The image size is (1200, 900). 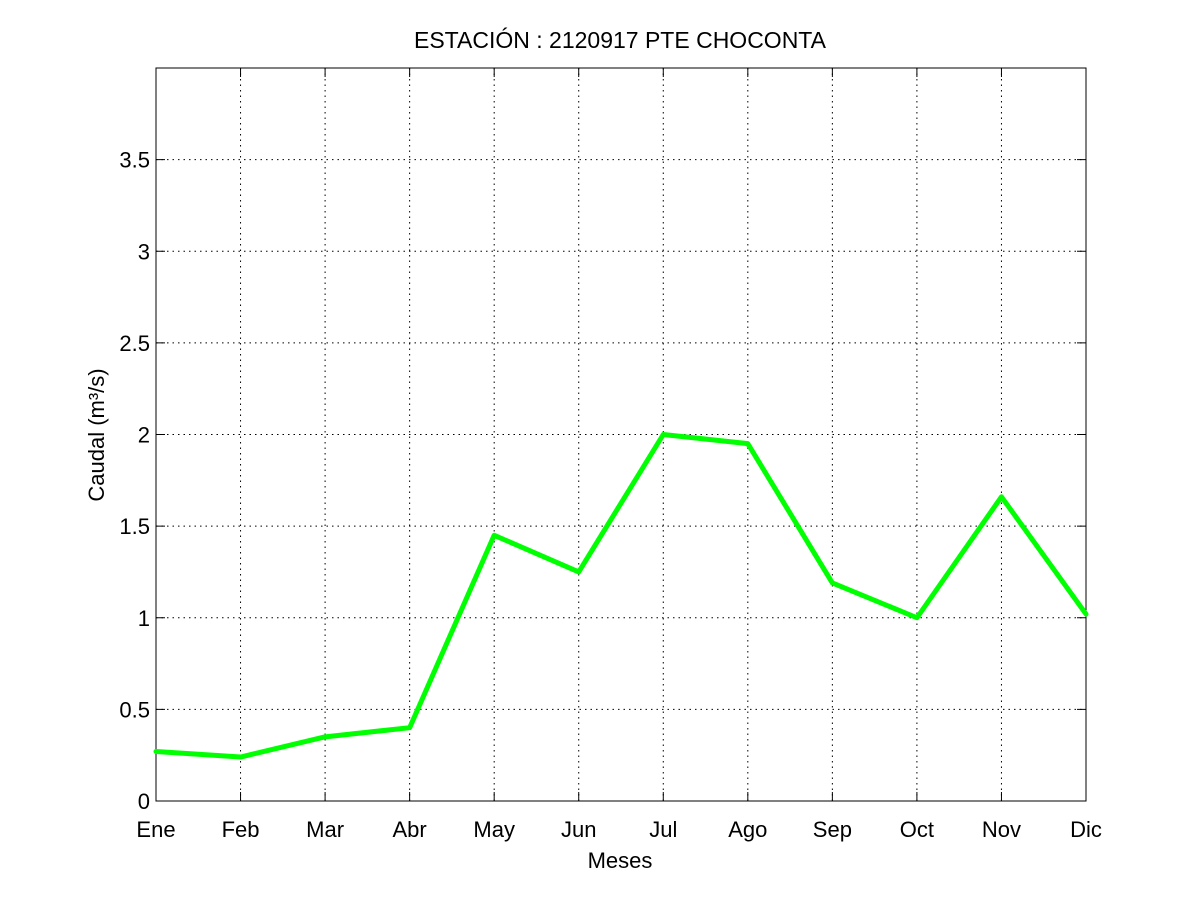 I want to click on x-tick-label: Abr, so click(x=410, y=829).